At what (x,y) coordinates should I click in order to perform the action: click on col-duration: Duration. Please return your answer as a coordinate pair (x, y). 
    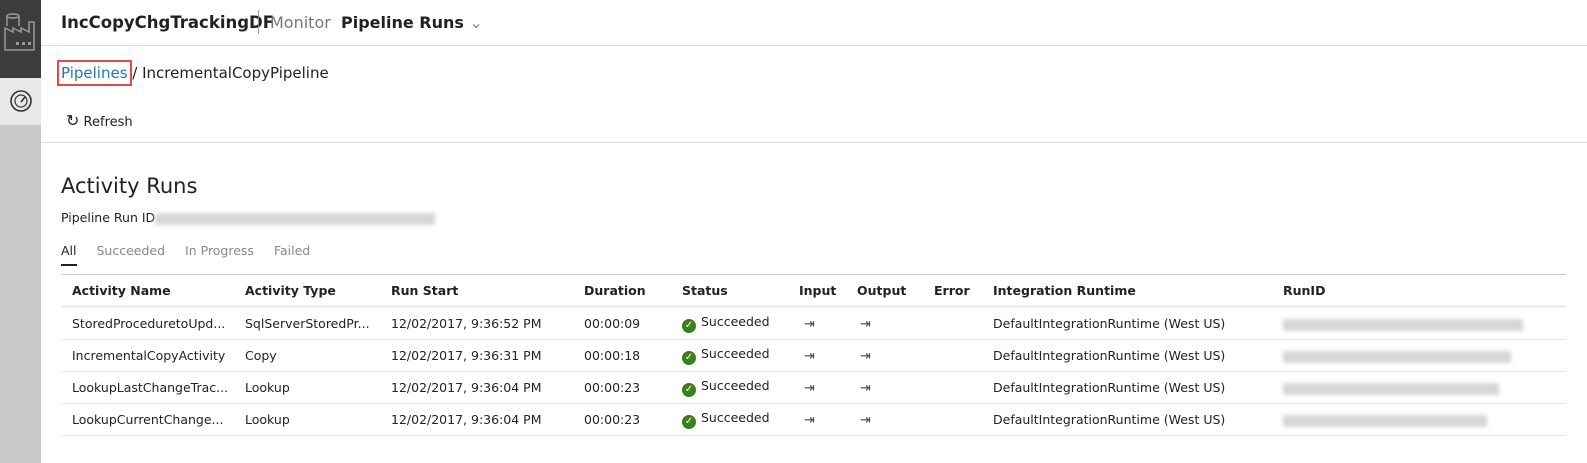
    Looking at the image, I should click on (622, 291).